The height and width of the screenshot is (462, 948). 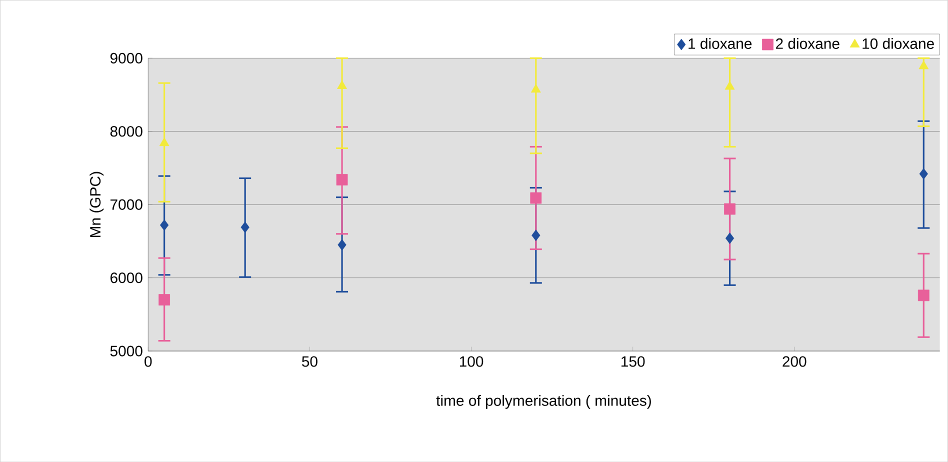 I want to click on y-axis-title: Mn (GPC), so click(x=97, y=204).